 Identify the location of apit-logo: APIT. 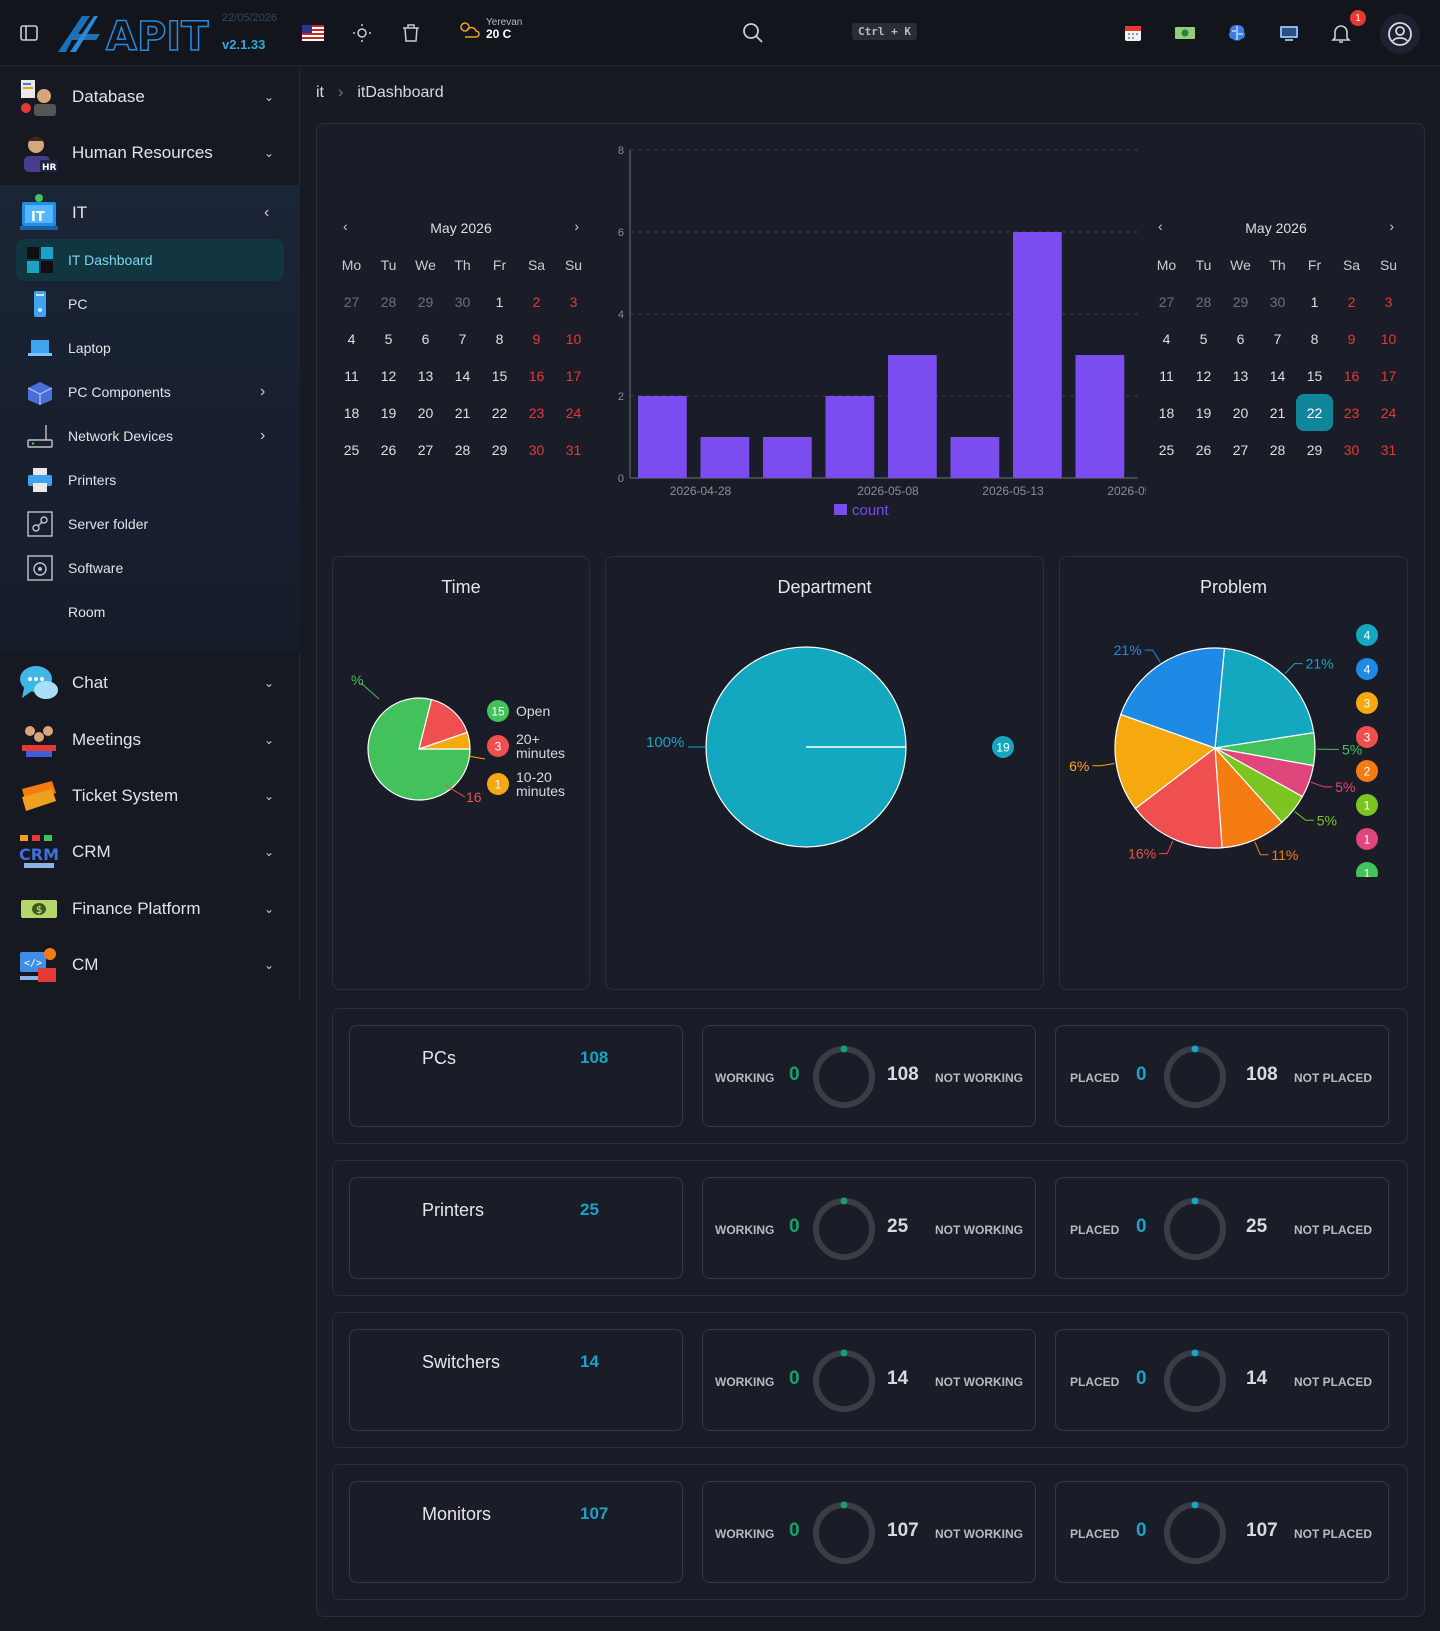
(136, 36).